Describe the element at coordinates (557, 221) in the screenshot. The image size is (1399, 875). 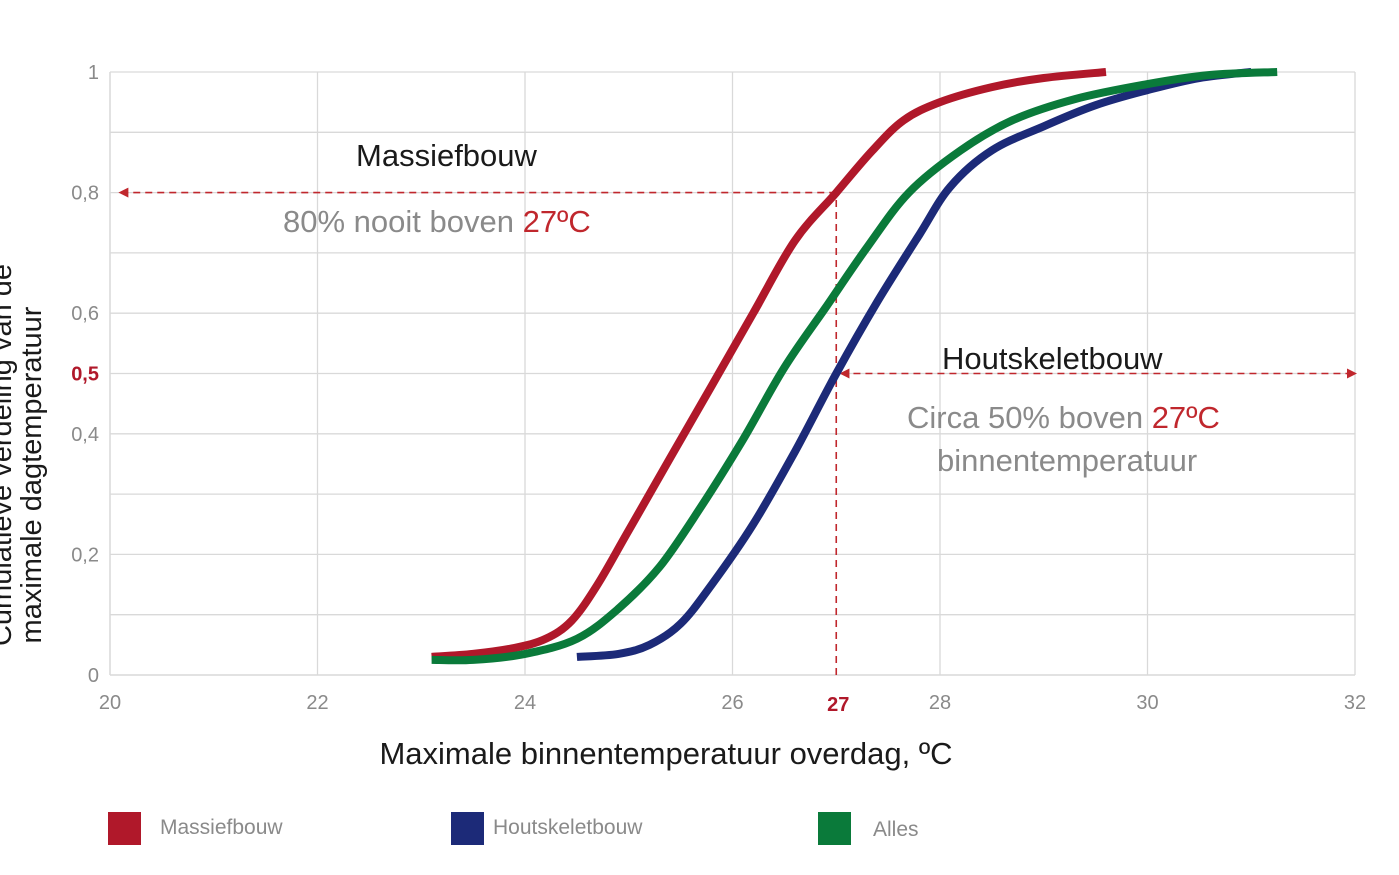
I see `annotation-massief-desc-highlight: 27ºC` at that location.